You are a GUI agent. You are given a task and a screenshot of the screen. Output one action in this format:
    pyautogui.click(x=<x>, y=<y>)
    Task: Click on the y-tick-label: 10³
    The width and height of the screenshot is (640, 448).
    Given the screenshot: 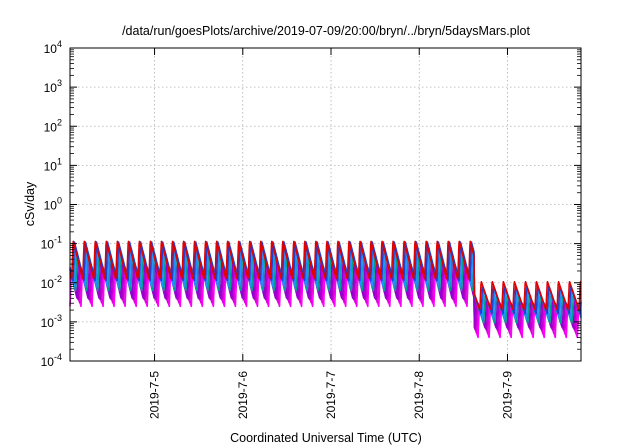 What is the action you would take?
    pyautogui.click(x=53, y=86)
    